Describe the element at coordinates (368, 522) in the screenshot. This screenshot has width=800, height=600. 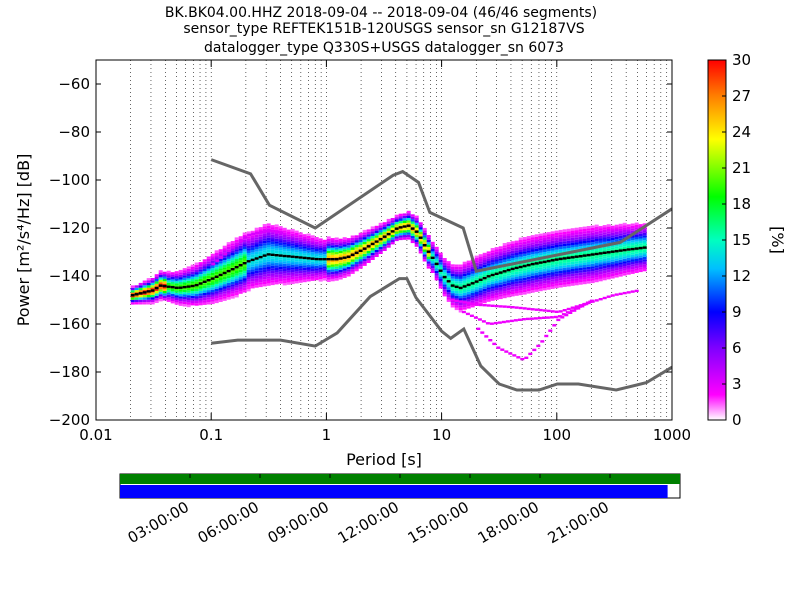
I see `timeline-tick-label: 12:00:00` at that location.